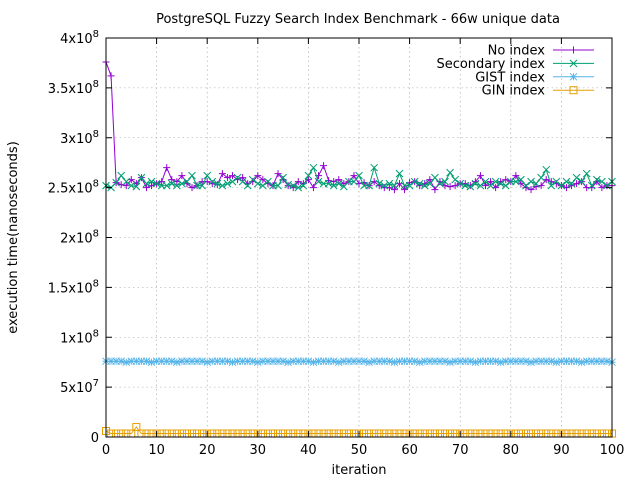  What do you see at coordinates (490, 64) in the screenshot?
I see `legend-label-secondary-index: Secondary index` at bounding box center [490, 64].